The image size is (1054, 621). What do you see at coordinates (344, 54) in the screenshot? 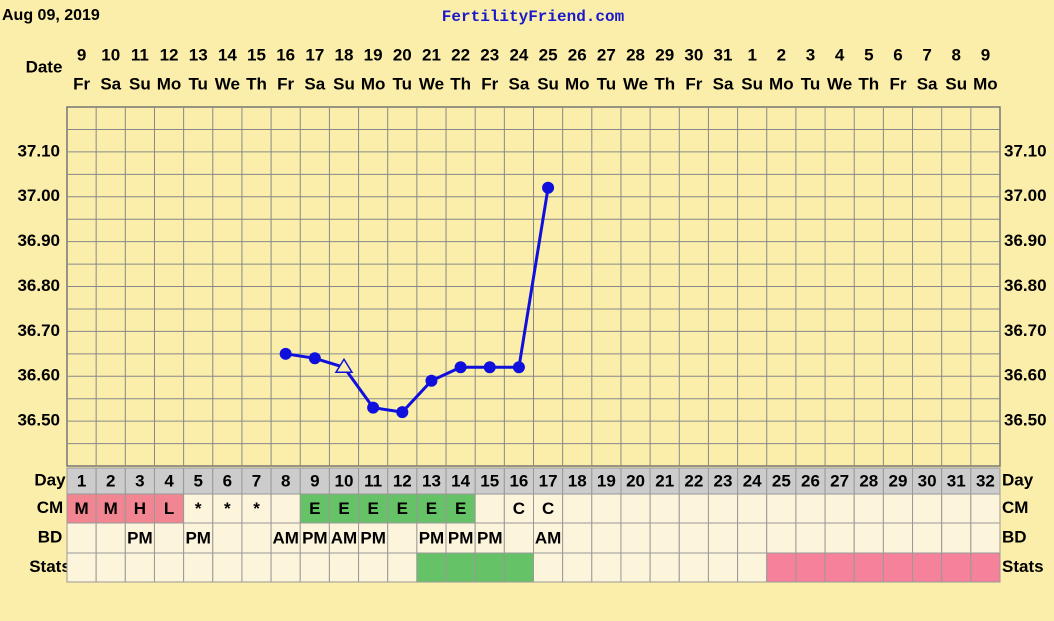
I see `date-label: 18` at bounding box center [344, 54].